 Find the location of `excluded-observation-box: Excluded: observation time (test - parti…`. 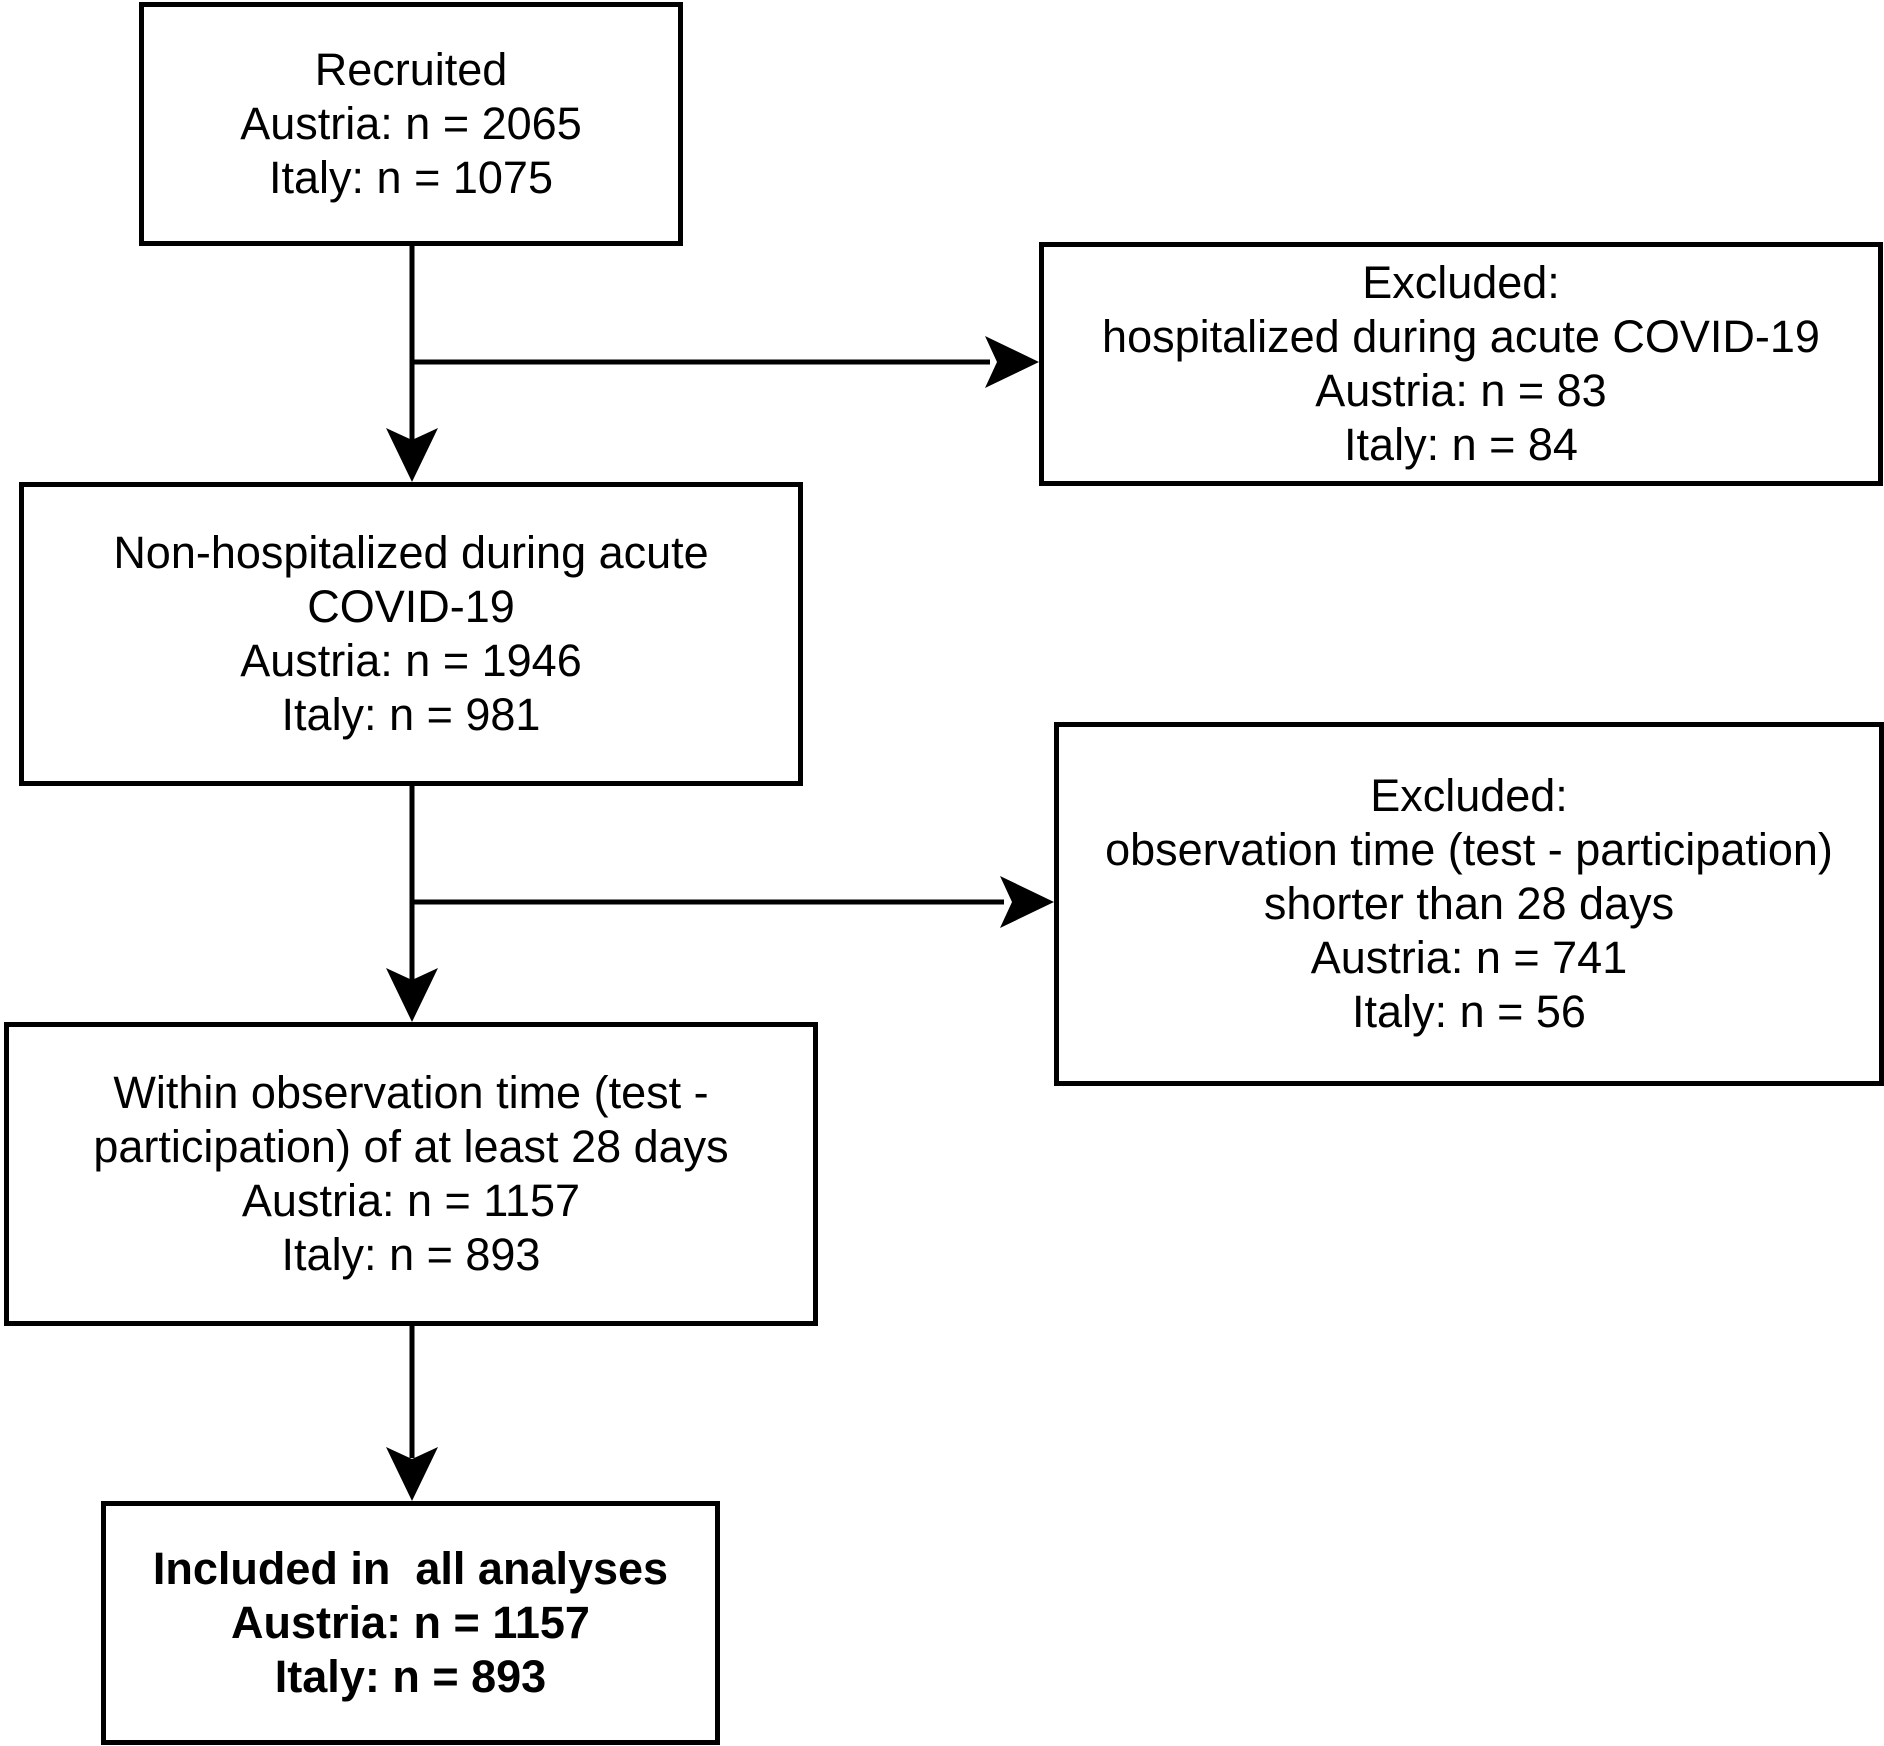

excluded-observation-box: Excluded: observation time (test - parti… is located at coordinates (1469, 904).